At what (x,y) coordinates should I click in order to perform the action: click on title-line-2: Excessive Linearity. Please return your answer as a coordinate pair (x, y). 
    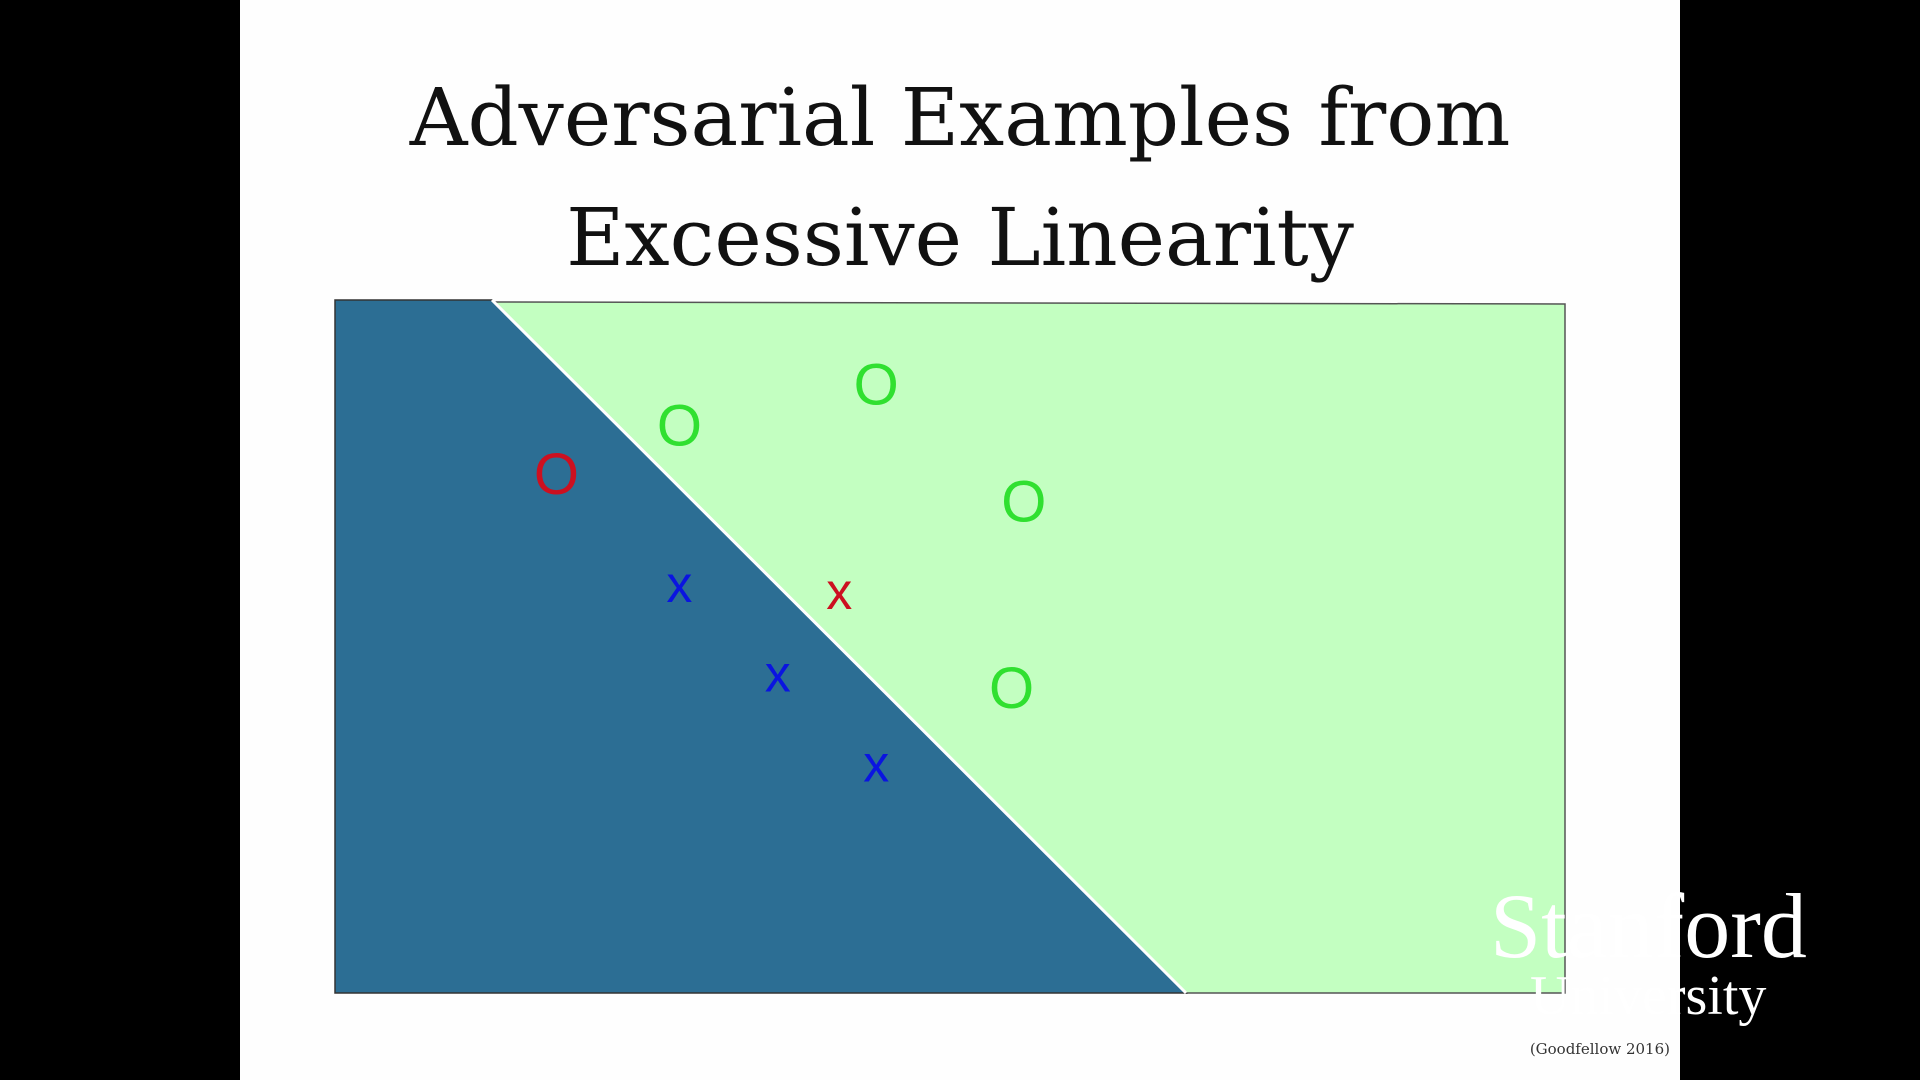
    Looking at the image, I should click on (960, 237).